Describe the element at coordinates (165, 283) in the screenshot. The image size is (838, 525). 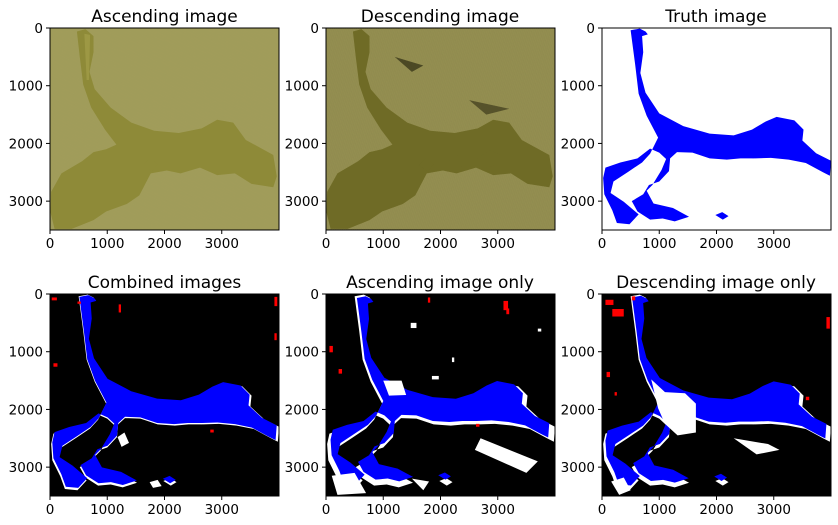
I see `panel-title: Combined images` at that location.